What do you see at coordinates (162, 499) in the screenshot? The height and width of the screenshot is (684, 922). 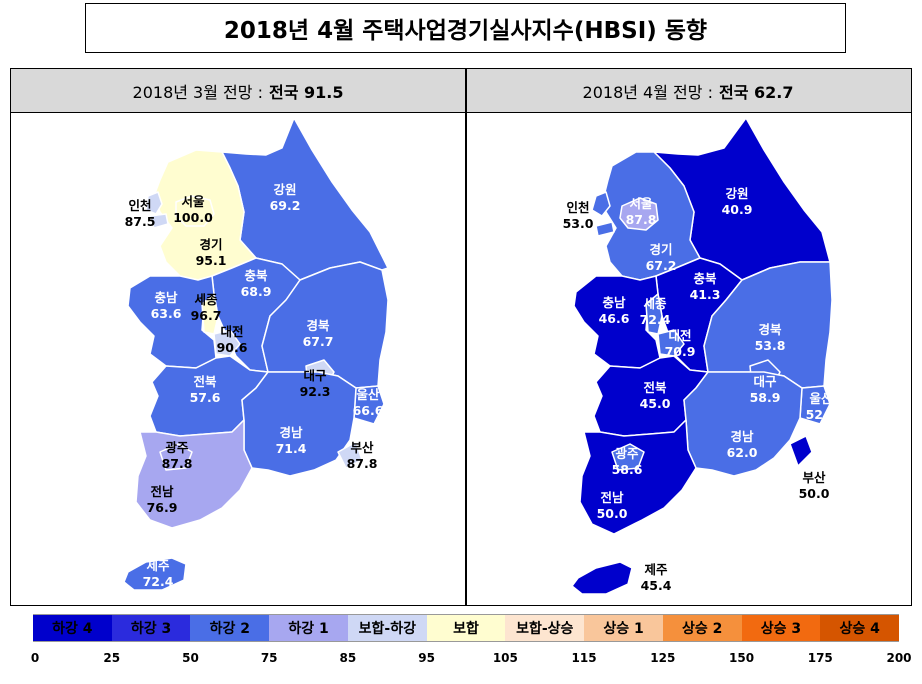 I see `left-label-jeonnam: 전남 76.9` at bounding box center [162, 499].